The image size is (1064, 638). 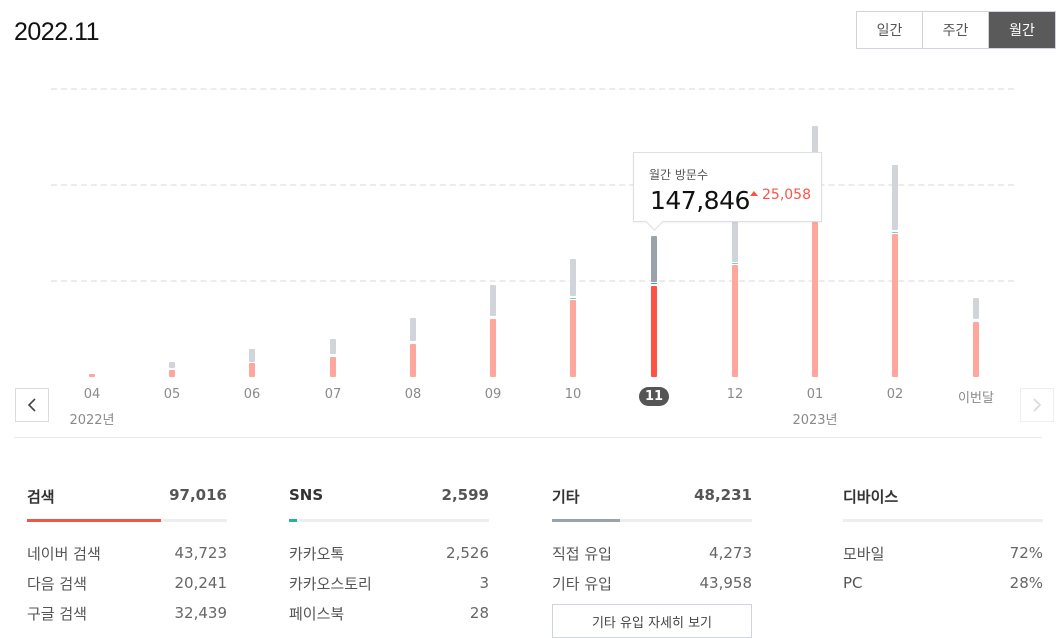 What do you see at coordinates (92, 394) in the screenshot?
I see `x-label: 04` at bounding box center [92, 394].